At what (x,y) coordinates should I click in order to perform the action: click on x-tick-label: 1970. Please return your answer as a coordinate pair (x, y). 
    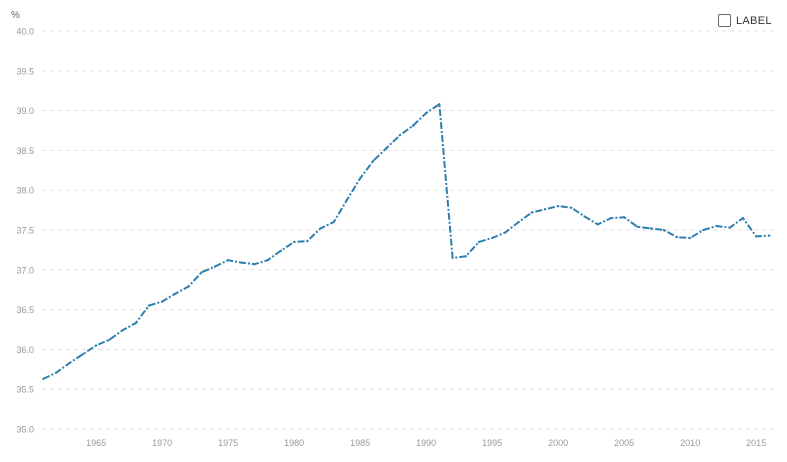
    Looking at the image, I should click on (162, 443).